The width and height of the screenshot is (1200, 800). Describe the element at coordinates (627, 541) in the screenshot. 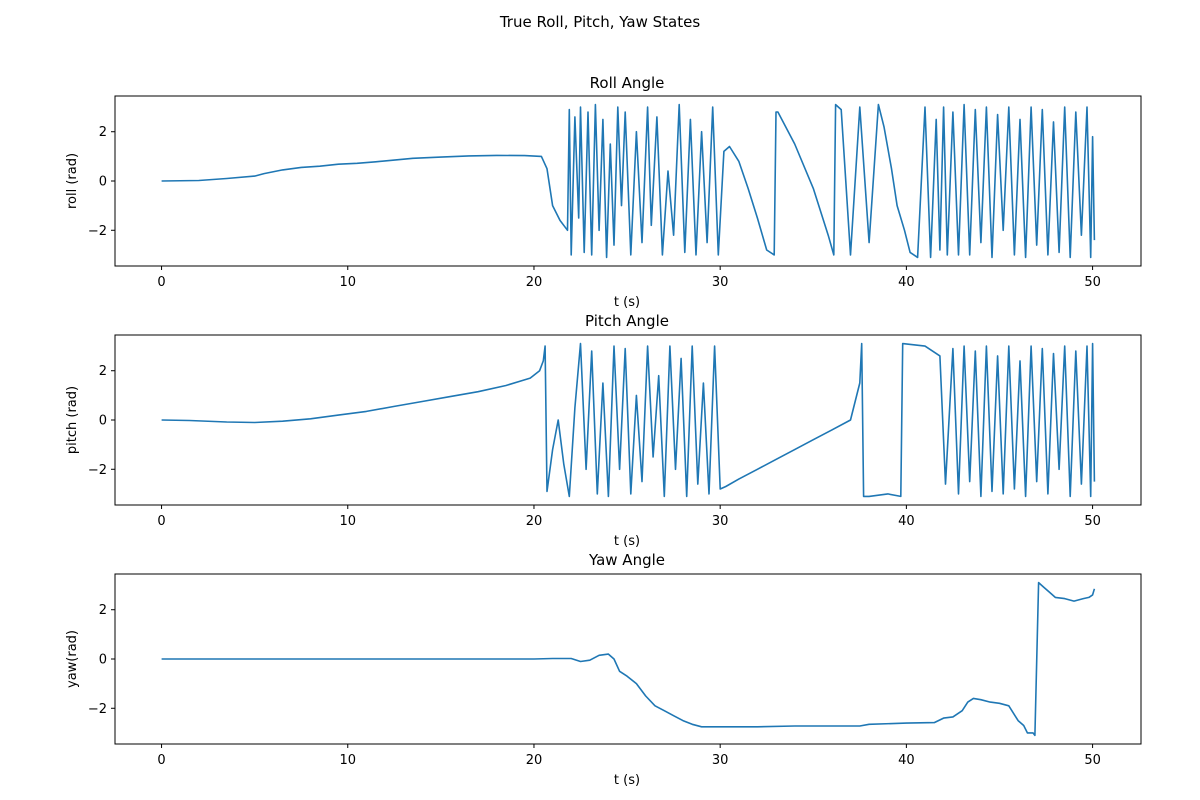

I see `pitch-x-axis-label: t (s)` at that location.